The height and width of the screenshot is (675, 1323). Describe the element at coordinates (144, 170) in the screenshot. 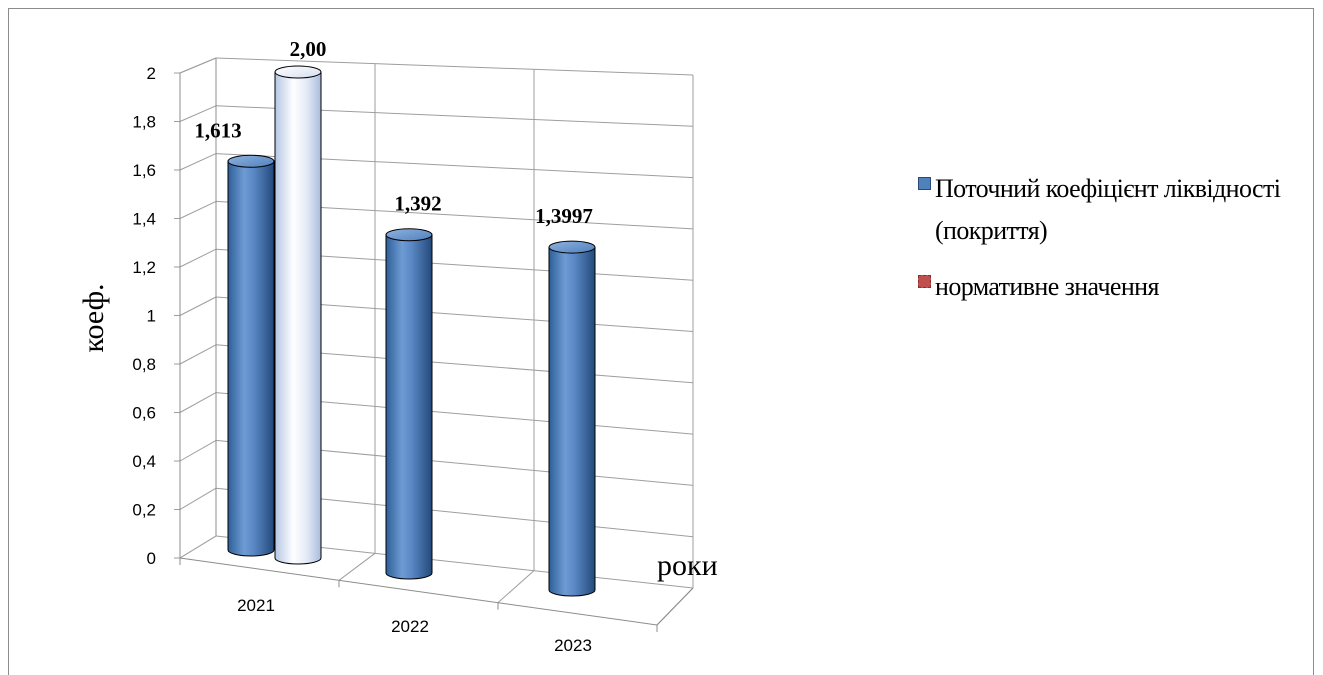

I see `y-tick-label: 1,6` at that location.